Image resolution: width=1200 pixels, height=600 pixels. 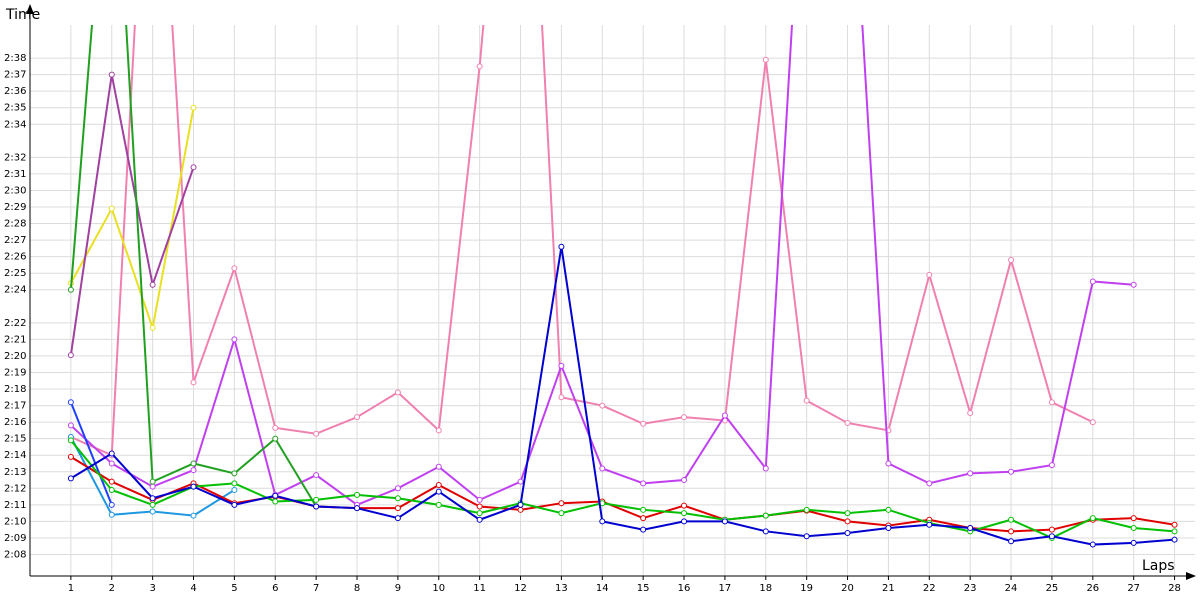 What do you see at coordinates (643, 588) in the screenshot?
I see `x-tick-label: 15` at bounding box center [643, 588].